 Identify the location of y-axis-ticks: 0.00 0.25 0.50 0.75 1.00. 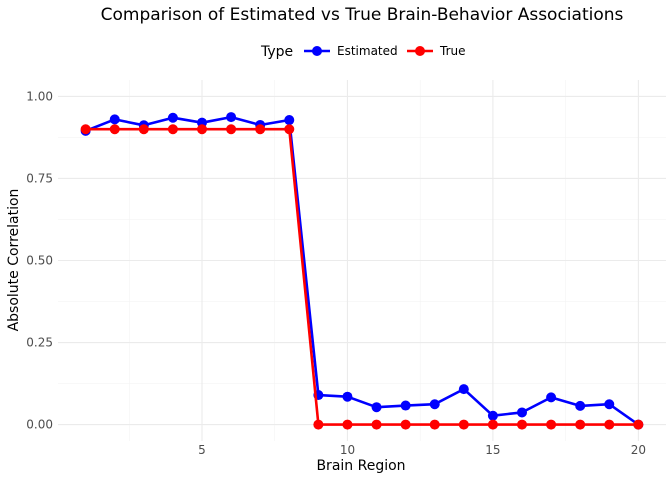
(39, 260).